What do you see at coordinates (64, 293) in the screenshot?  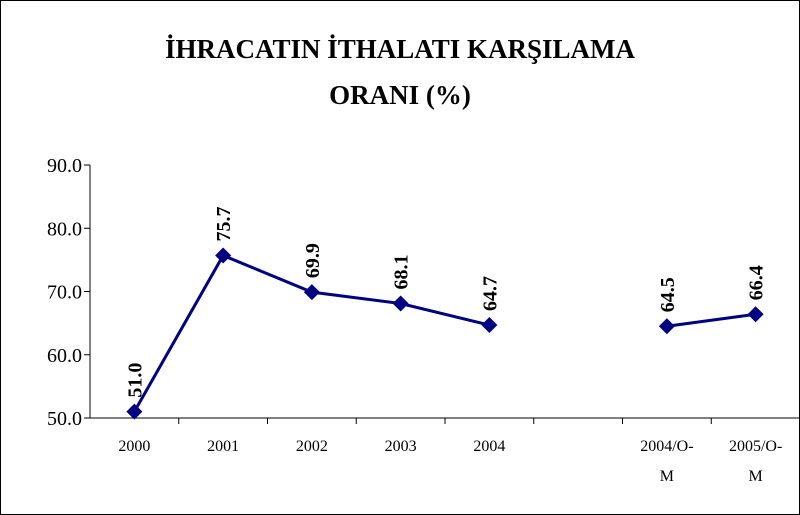 I see `y-tick-label: 70.0` at bounding box center [64, 293].